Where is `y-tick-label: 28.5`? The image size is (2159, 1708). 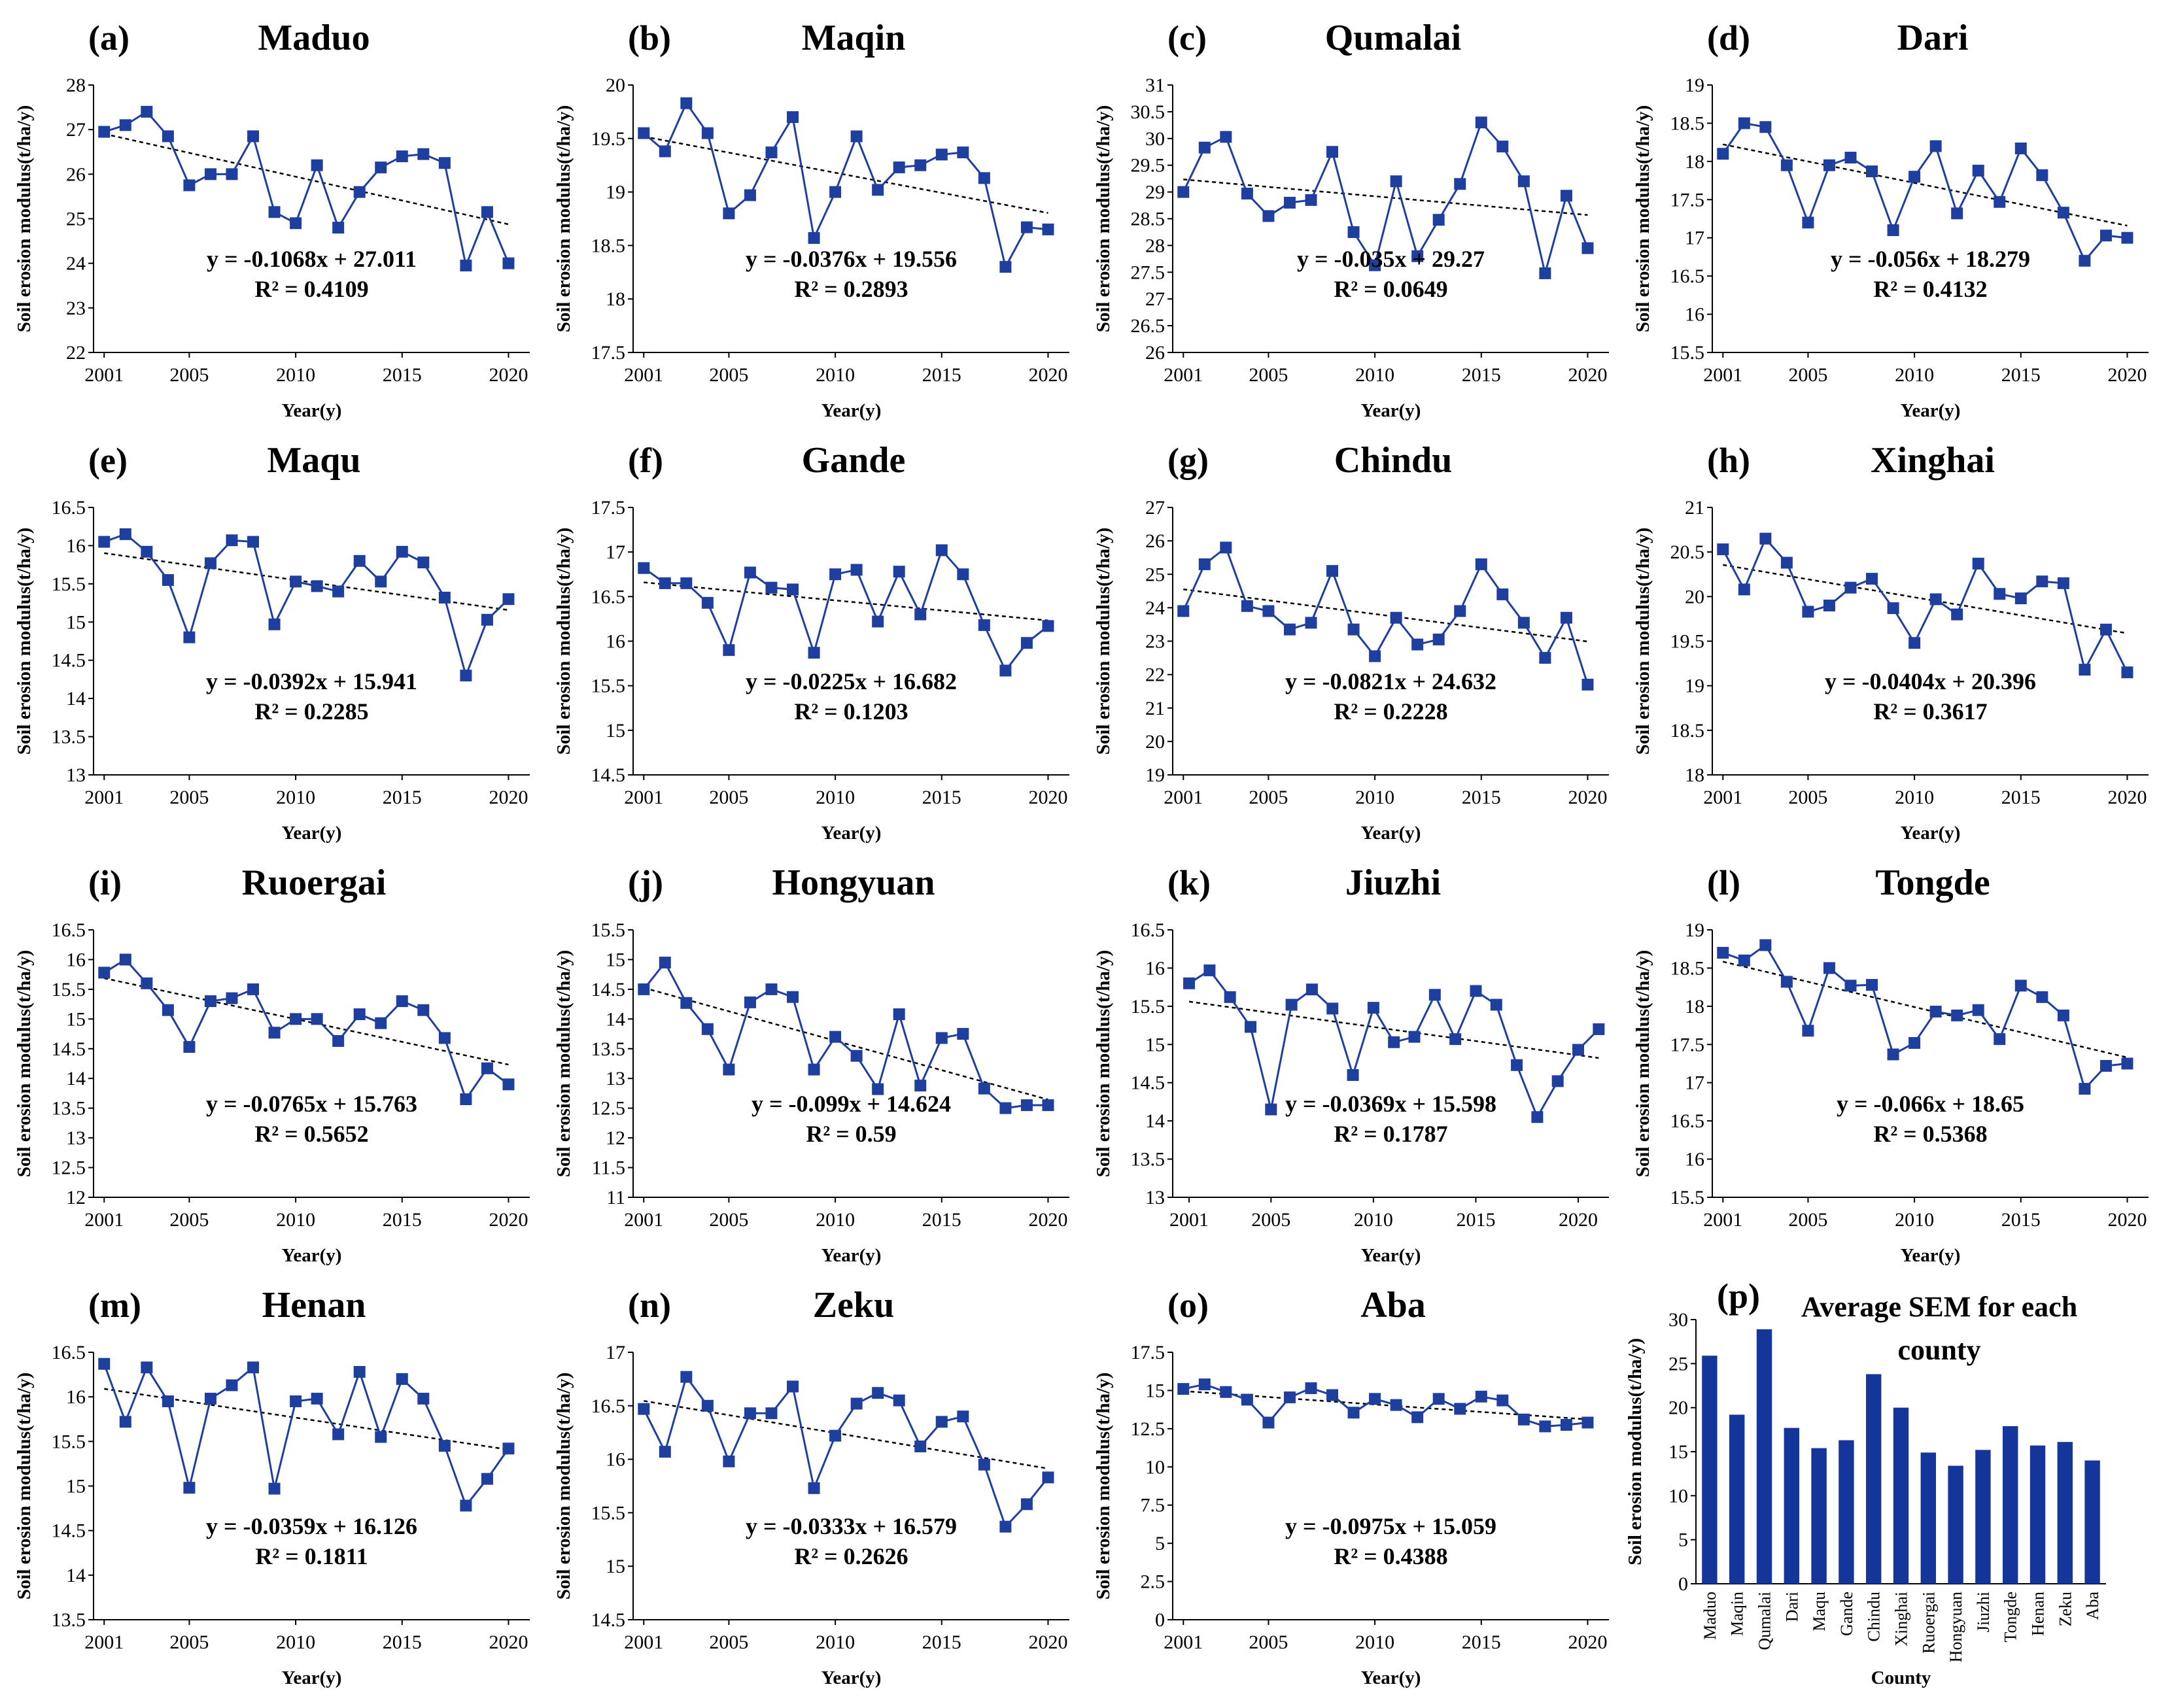
y-tick-label: 28.5 is located at coordinates (1148, 219).